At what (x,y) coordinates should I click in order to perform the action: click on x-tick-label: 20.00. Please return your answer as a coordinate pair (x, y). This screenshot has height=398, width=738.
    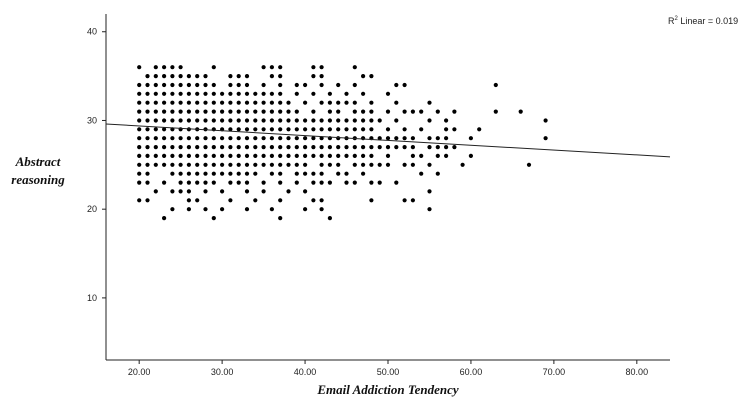
    Looking at the image, I should click on (139, 372).